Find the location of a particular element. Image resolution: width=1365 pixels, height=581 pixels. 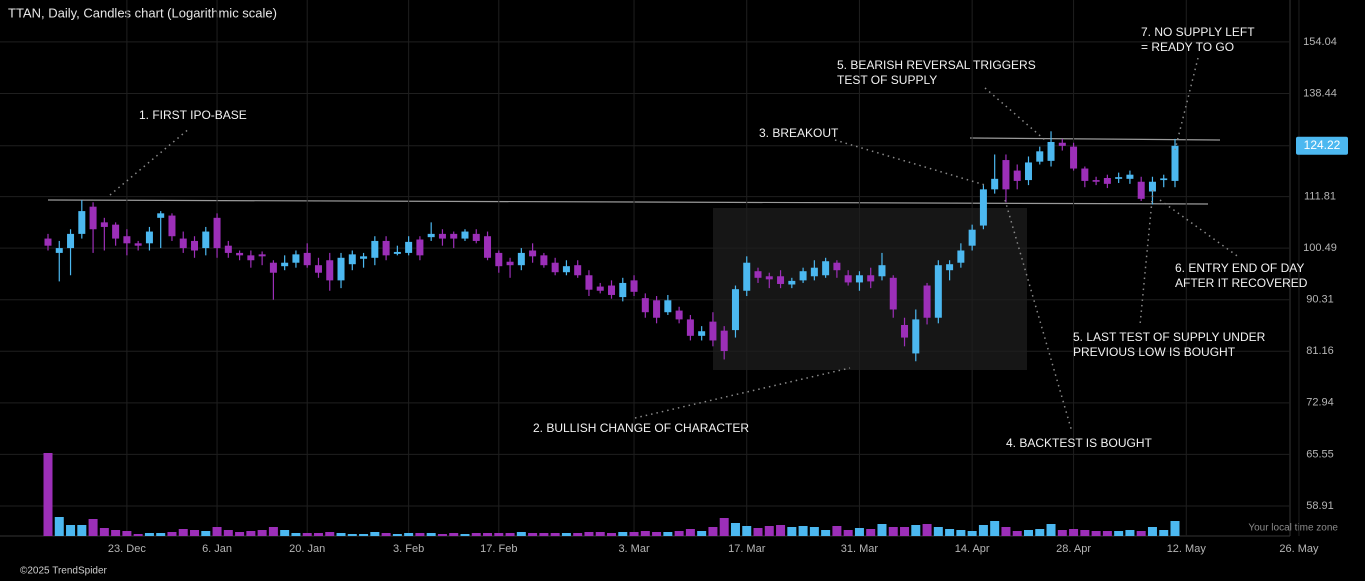

annotation-text: AFTER IT RECOVERED is located at coordinates (1241, 283).